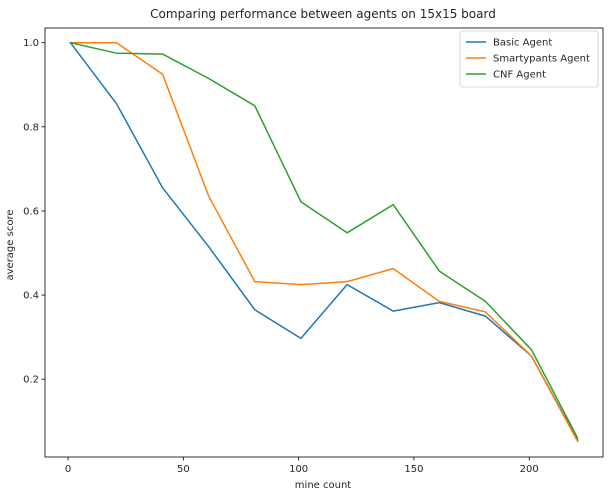 The height and width of the screenshot is (496, 609). Describe the element at coordinates (31, 211) in the screenshot. I see `y-tick-label: 0.6` at that location.